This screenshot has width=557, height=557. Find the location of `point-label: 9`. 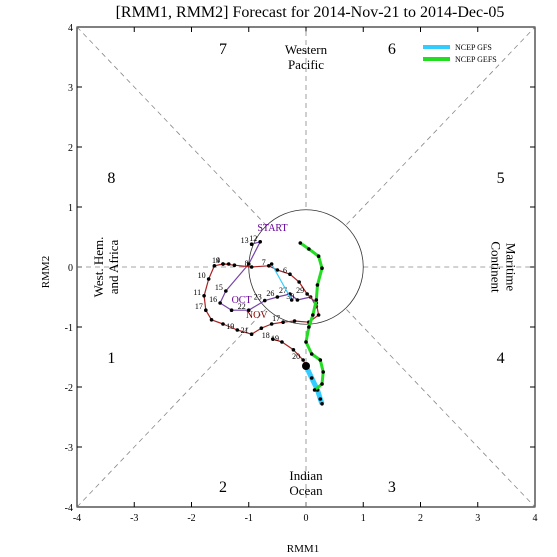

point-label: 9 is located at coordinates (218, 260).